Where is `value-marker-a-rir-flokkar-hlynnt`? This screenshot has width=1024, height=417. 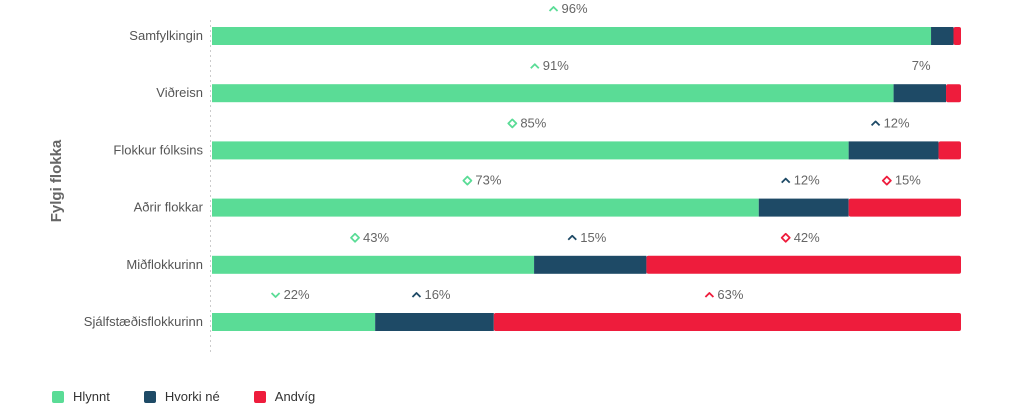 value-marker-a-rir-flokkar-hlynnt is located at coordinates (467, 180).